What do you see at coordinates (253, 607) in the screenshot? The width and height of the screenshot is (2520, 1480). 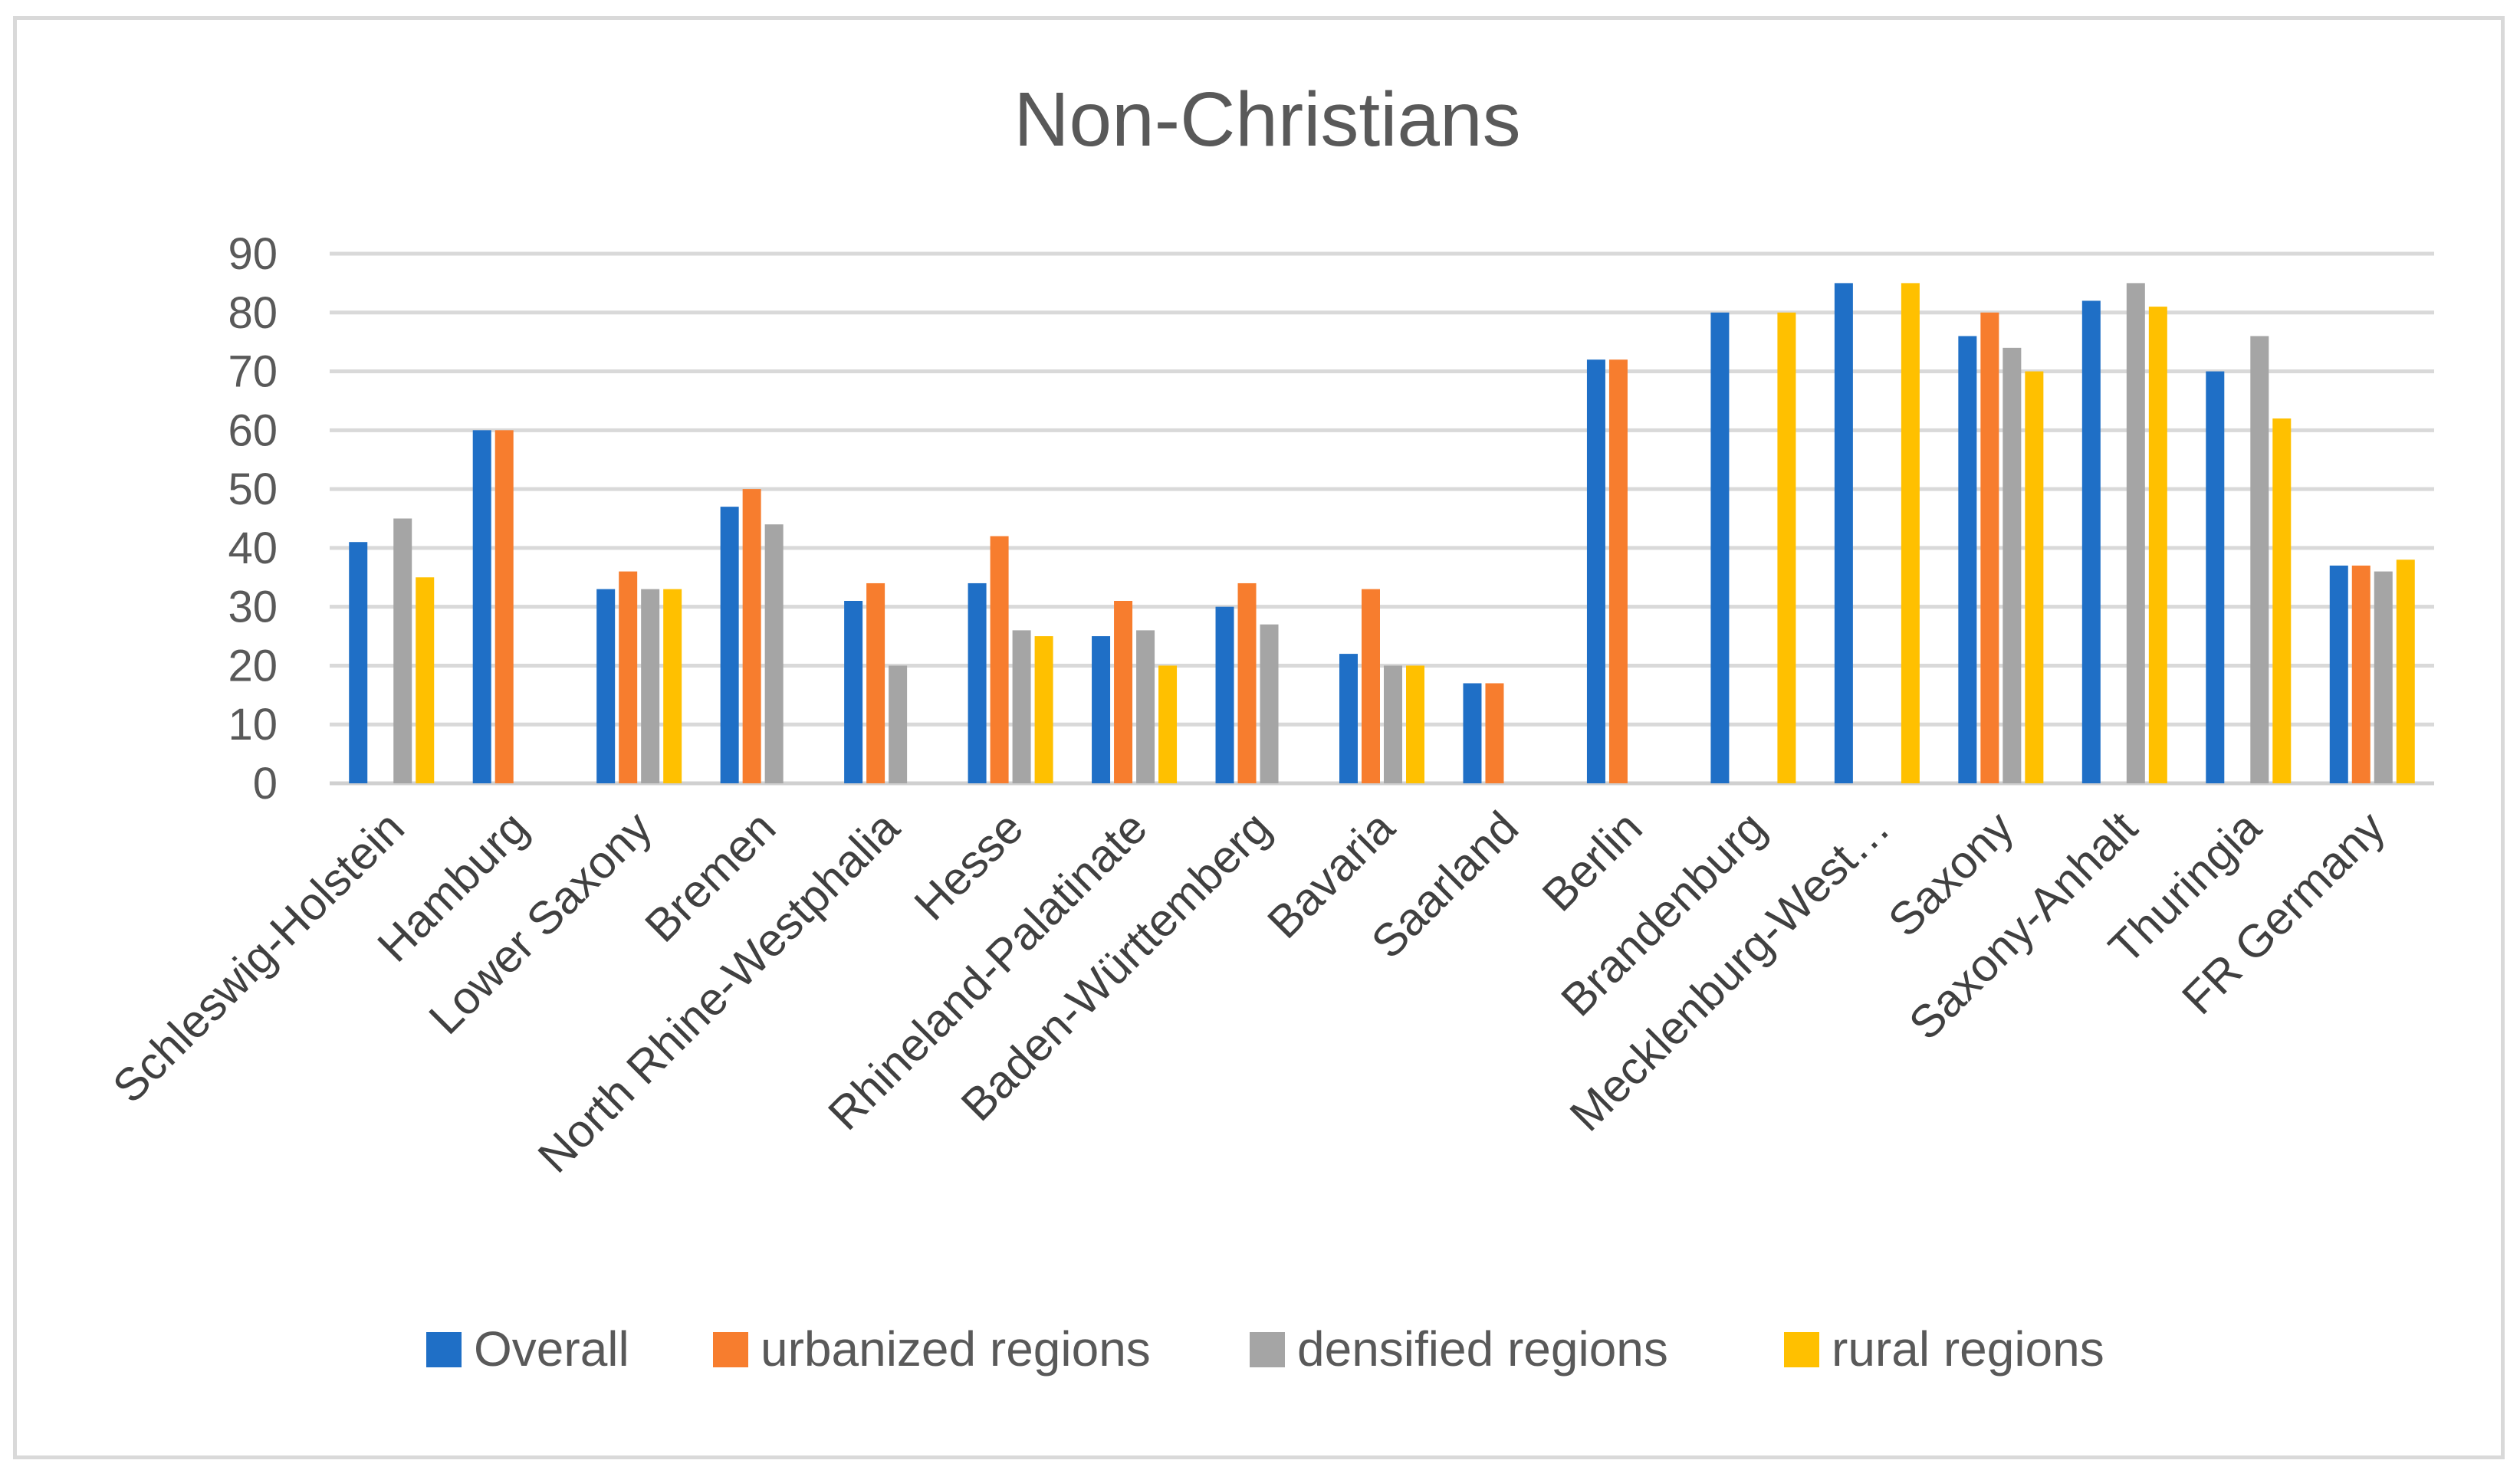 I see `y-tick-label: 30` at bounding box center [253, 607].